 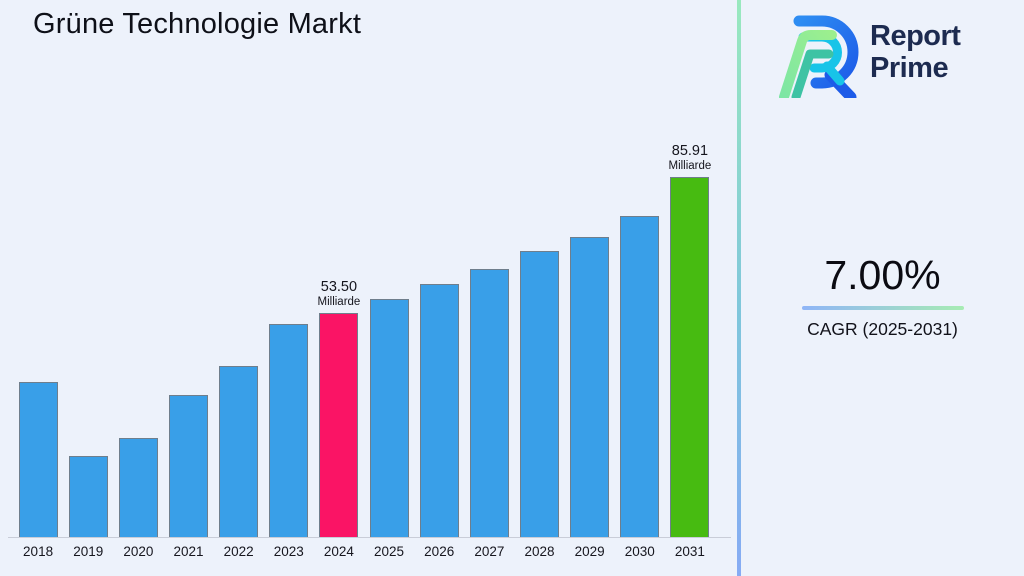 What do you see at coordinates (639, 551) in the screenshot?
I see `x-tick-2030: 2030` at bounding box center [639, 551].